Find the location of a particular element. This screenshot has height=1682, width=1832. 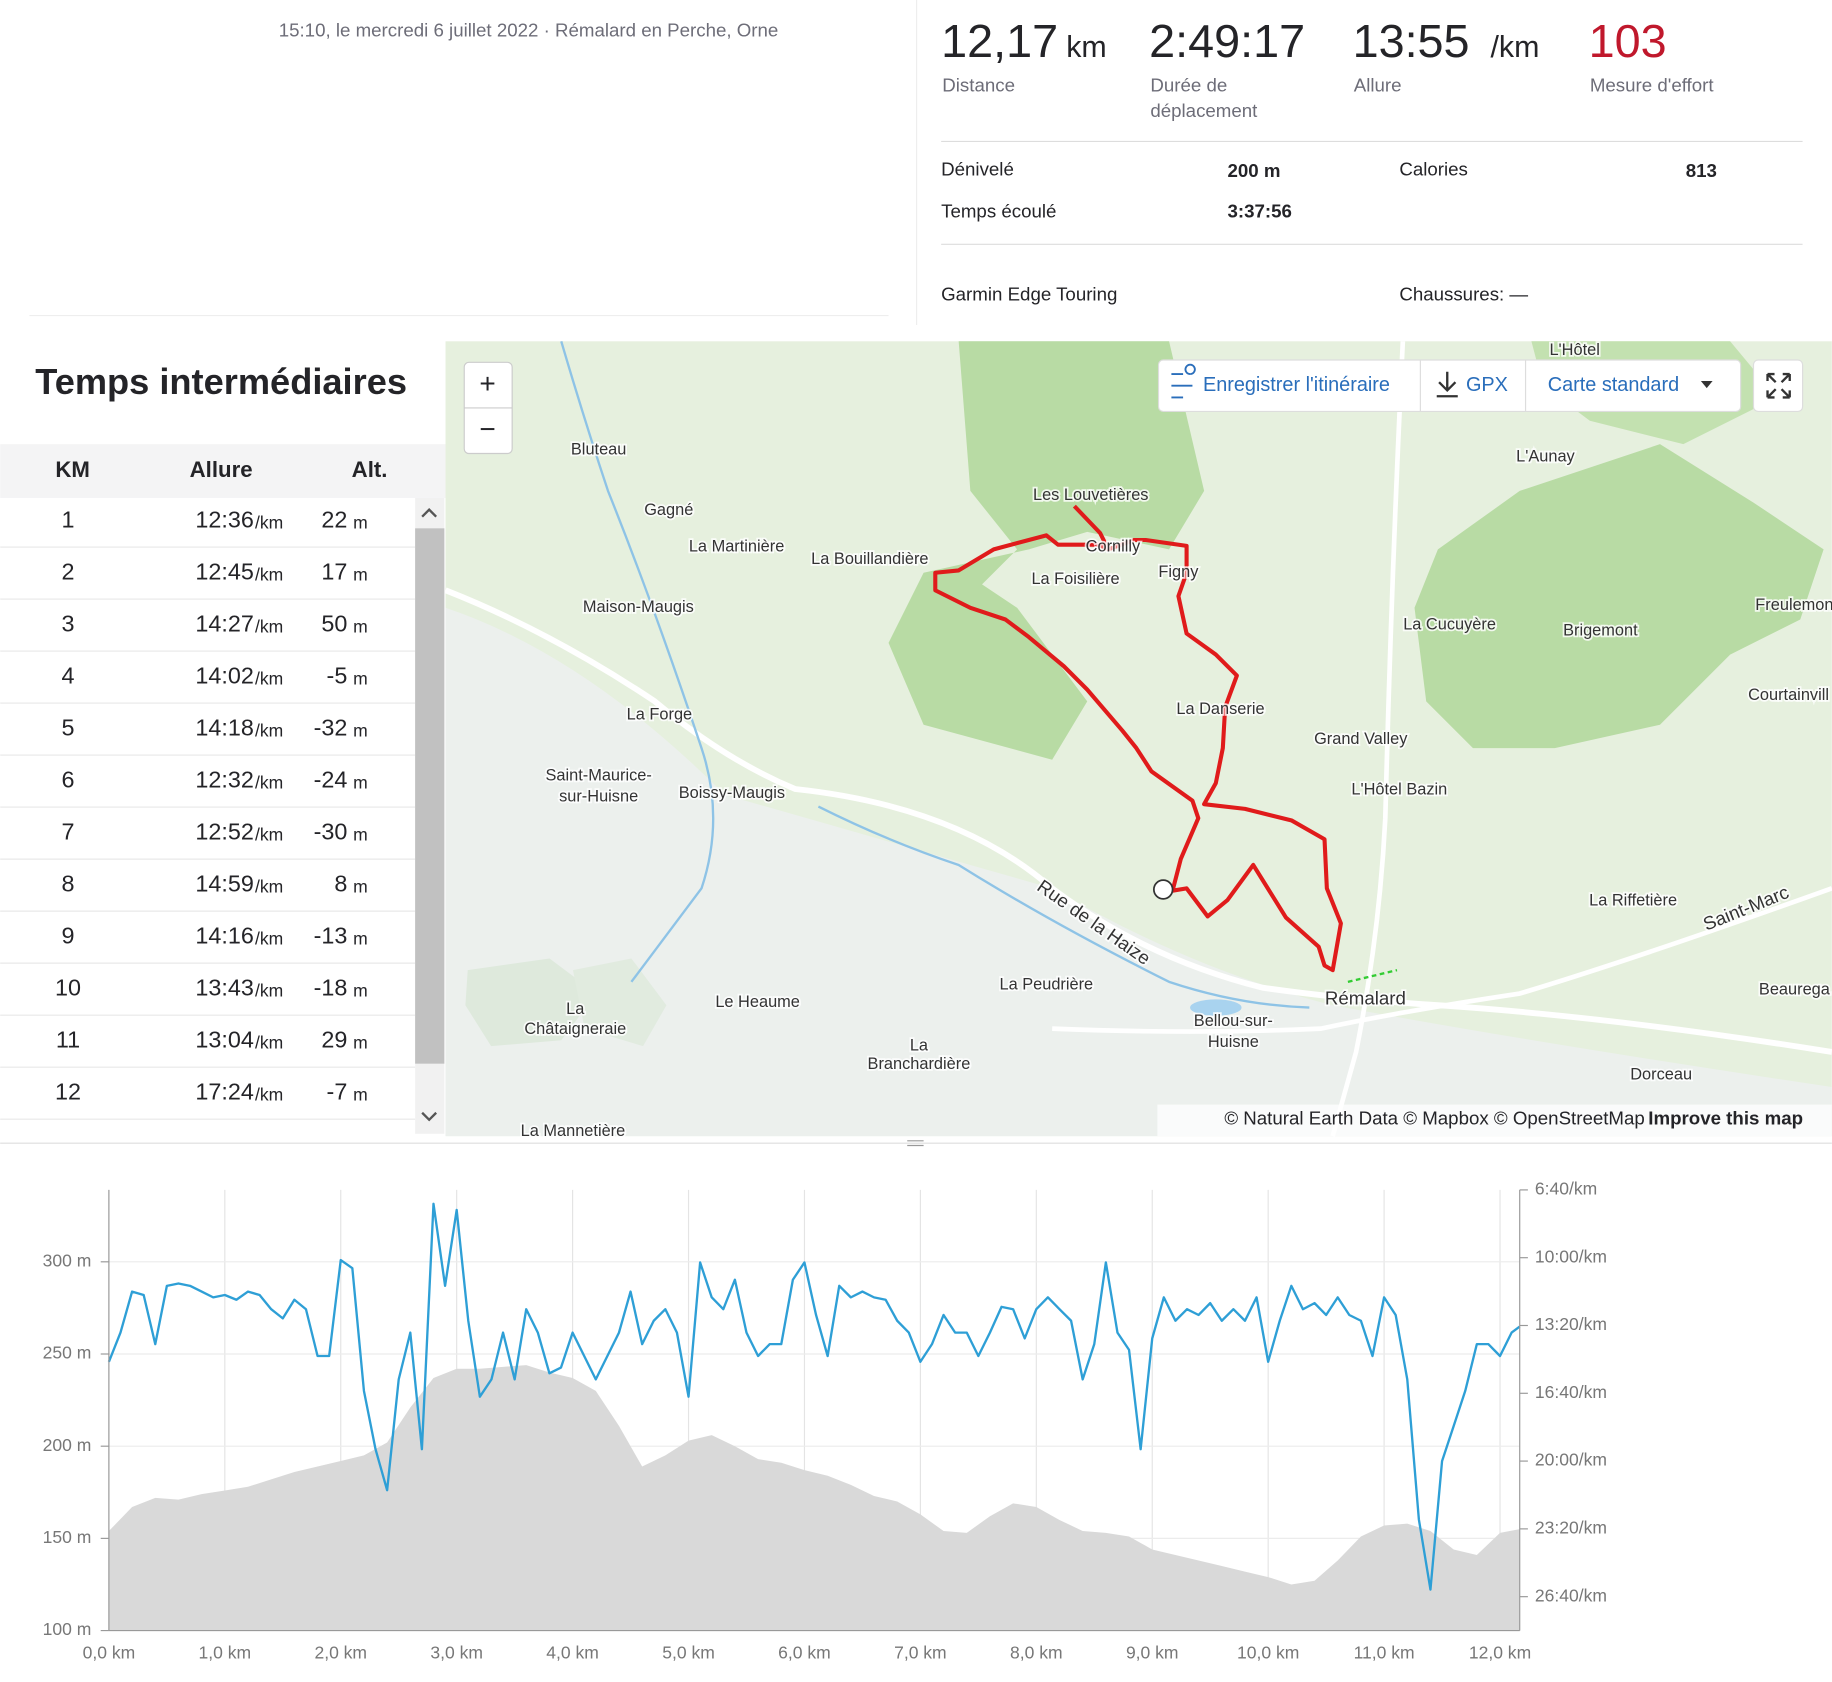

map-place-label: Cornilly is located at coordinates (1113, 546).